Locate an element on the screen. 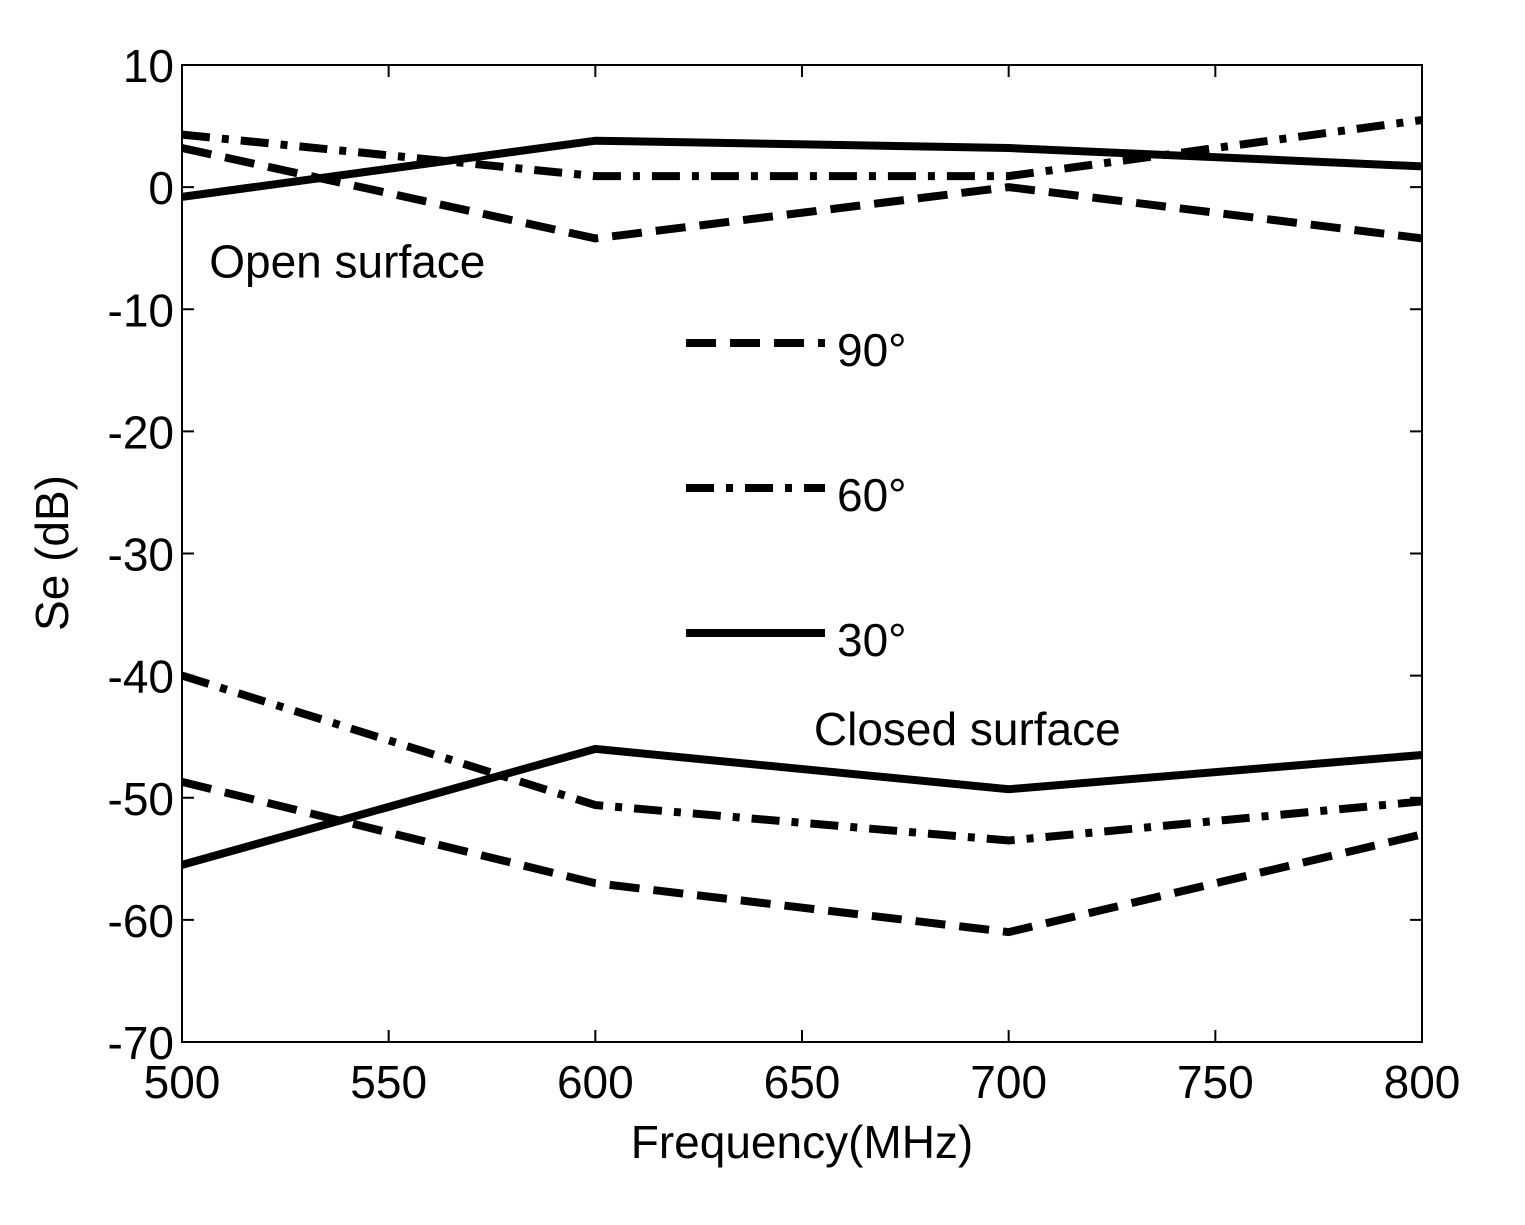 The width and height of the screenshot is (1525, 1225). x-tick-label: 550 is located at coordinates (388, 1082).